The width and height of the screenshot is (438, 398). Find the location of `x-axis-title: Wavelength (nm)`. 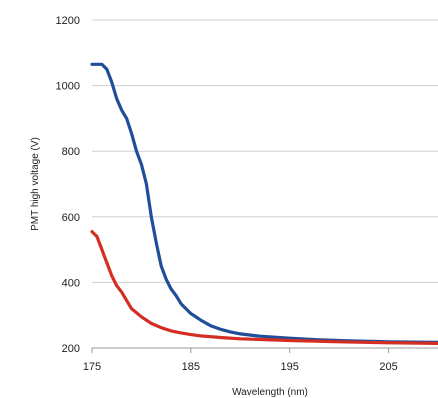

x-axis-title: Wavelength (nm) is located at coordinates (270, 392).